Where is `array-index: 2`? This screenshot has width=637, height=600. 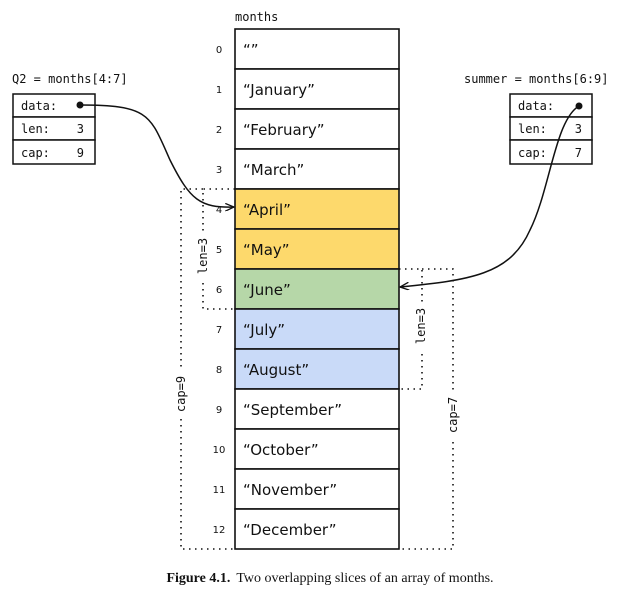 array-index: 2 is located at coordinates (219, 130).